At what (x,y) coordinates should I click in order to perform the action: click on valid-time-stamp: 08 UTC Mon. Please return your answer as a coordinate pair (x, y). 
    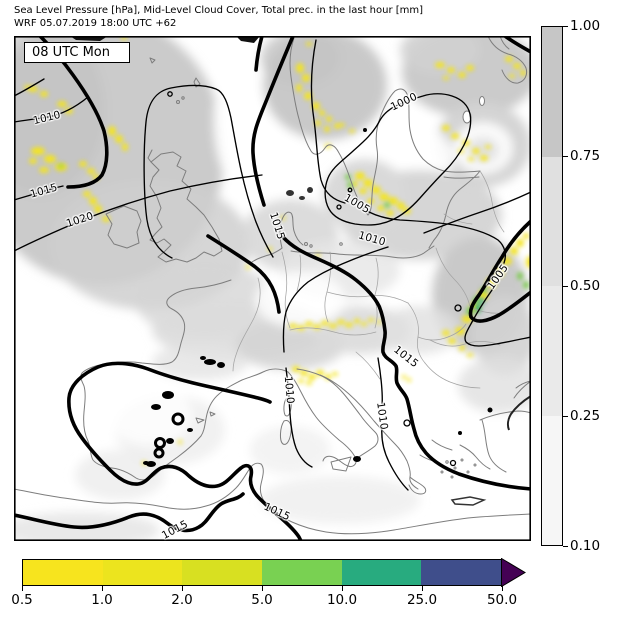
    Looking at the image, I should click on (77, 52).